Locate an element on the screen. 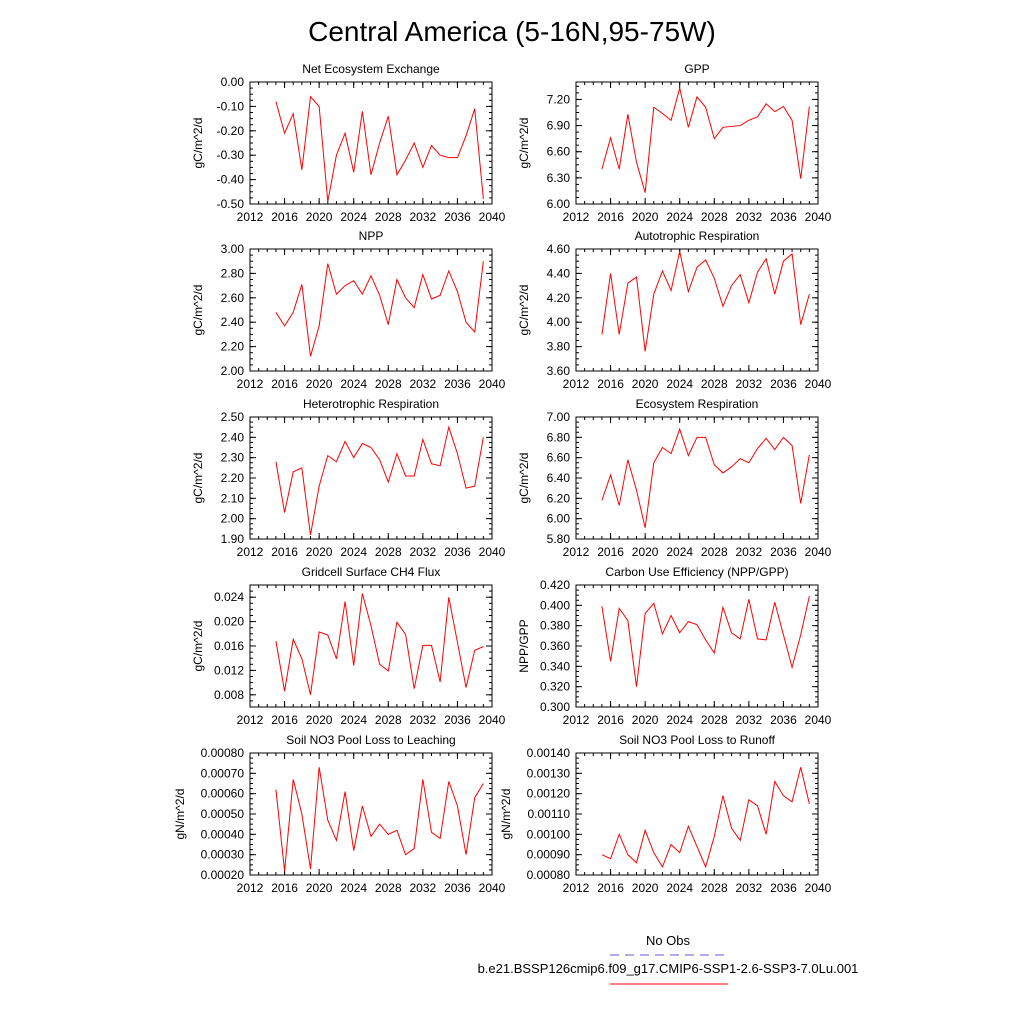  panel-title: Net Ecosystem Exchange is located at coordinates (371, 69).